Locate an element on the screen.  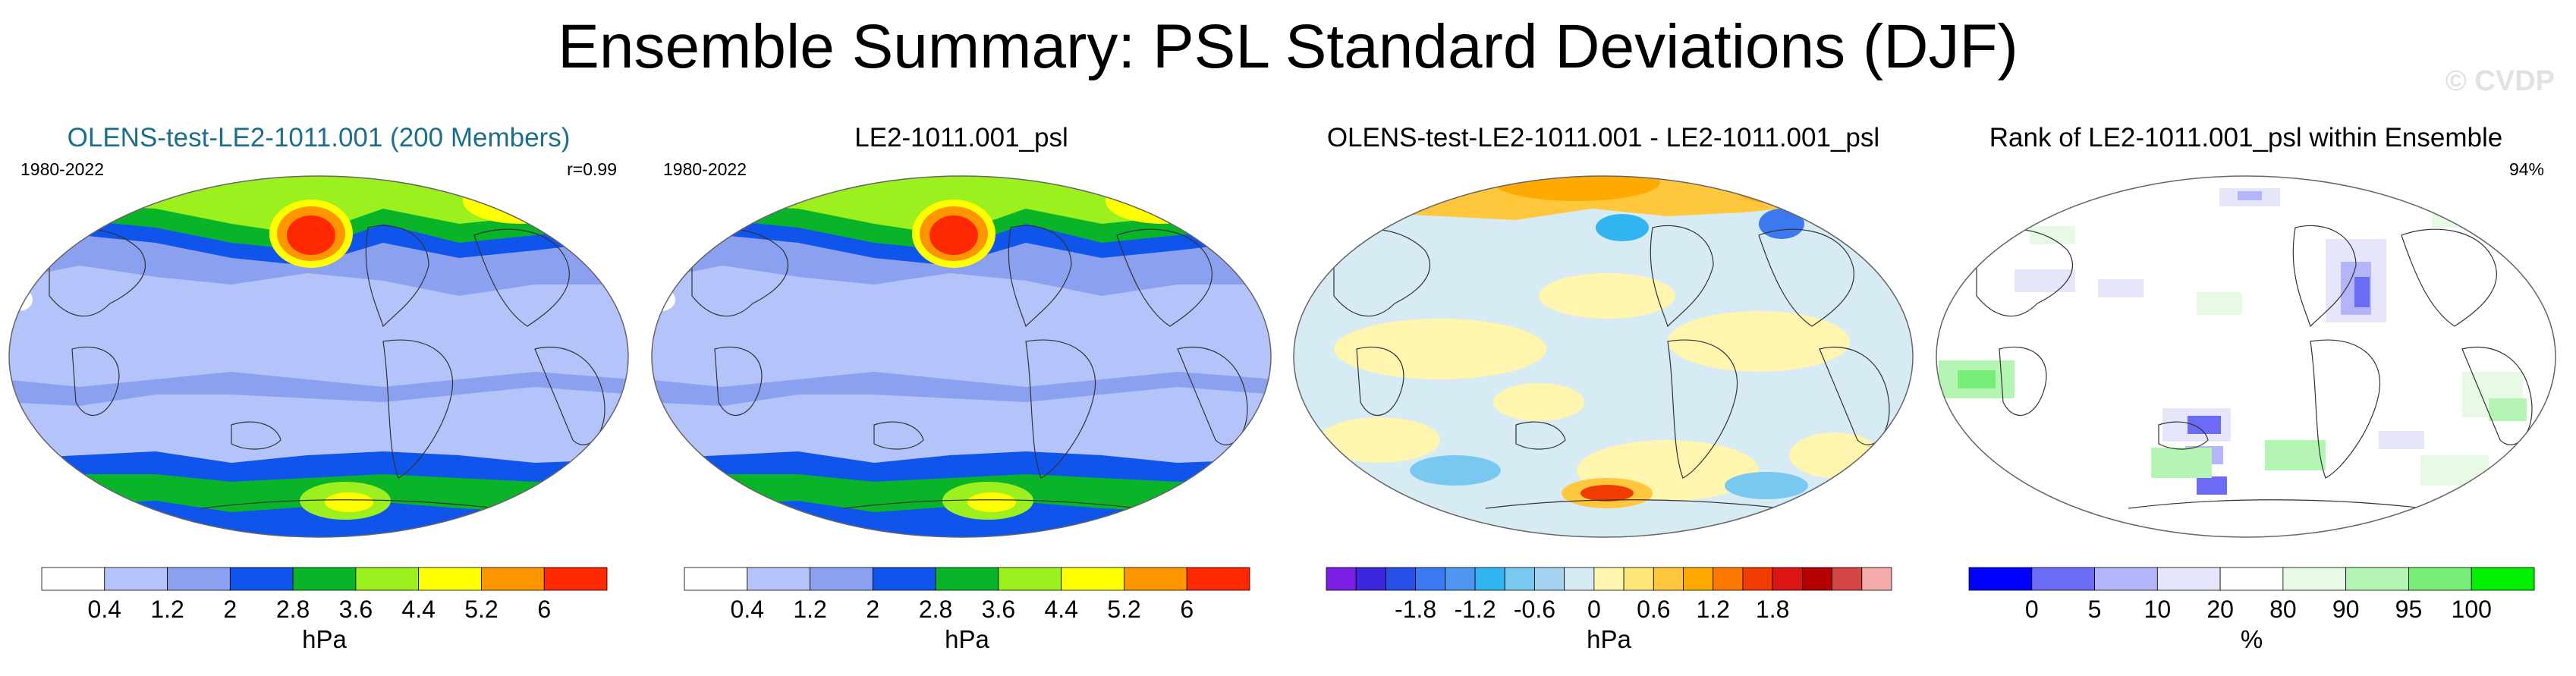
correlation-label: r=0.99 is located at coordinates (592, 169).